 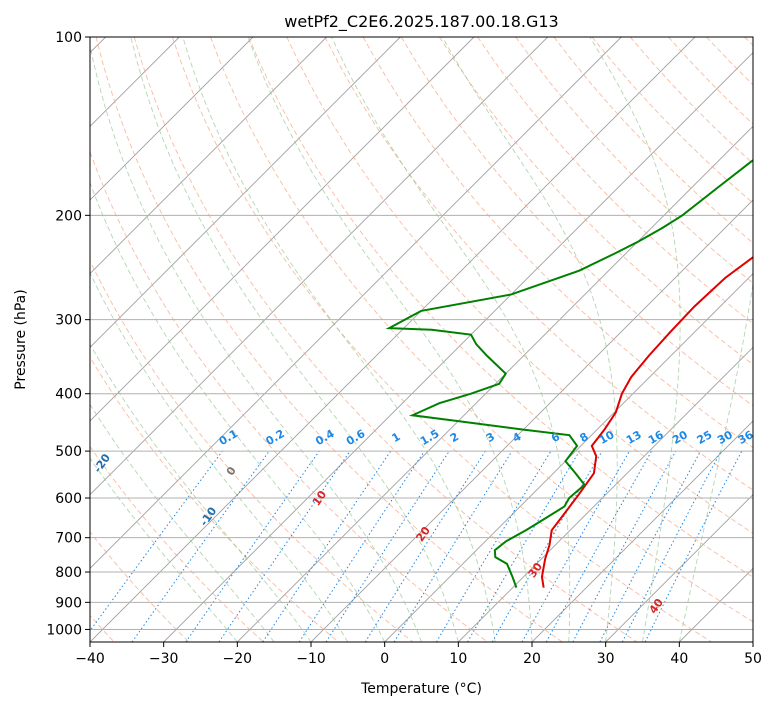 I want to click on x-tick-label: 10, so click(x=458, y=659).